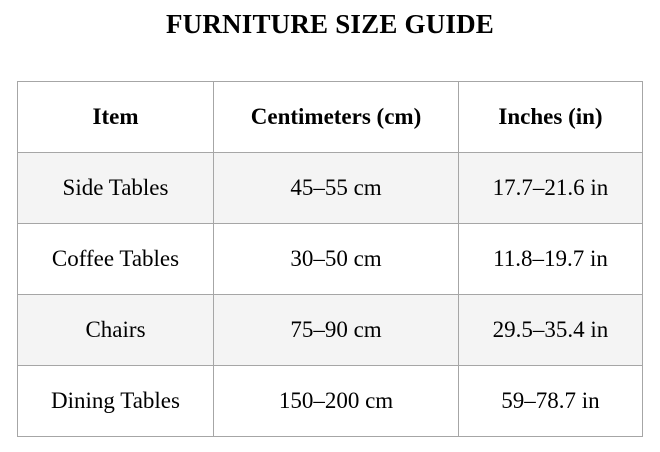 This screenshot has height=452, width=660. What do you see at coordinates (336, 401) in the screenshot?
I see `cell-centimeters: 150–200 cm` at bounding box center [336, 401].